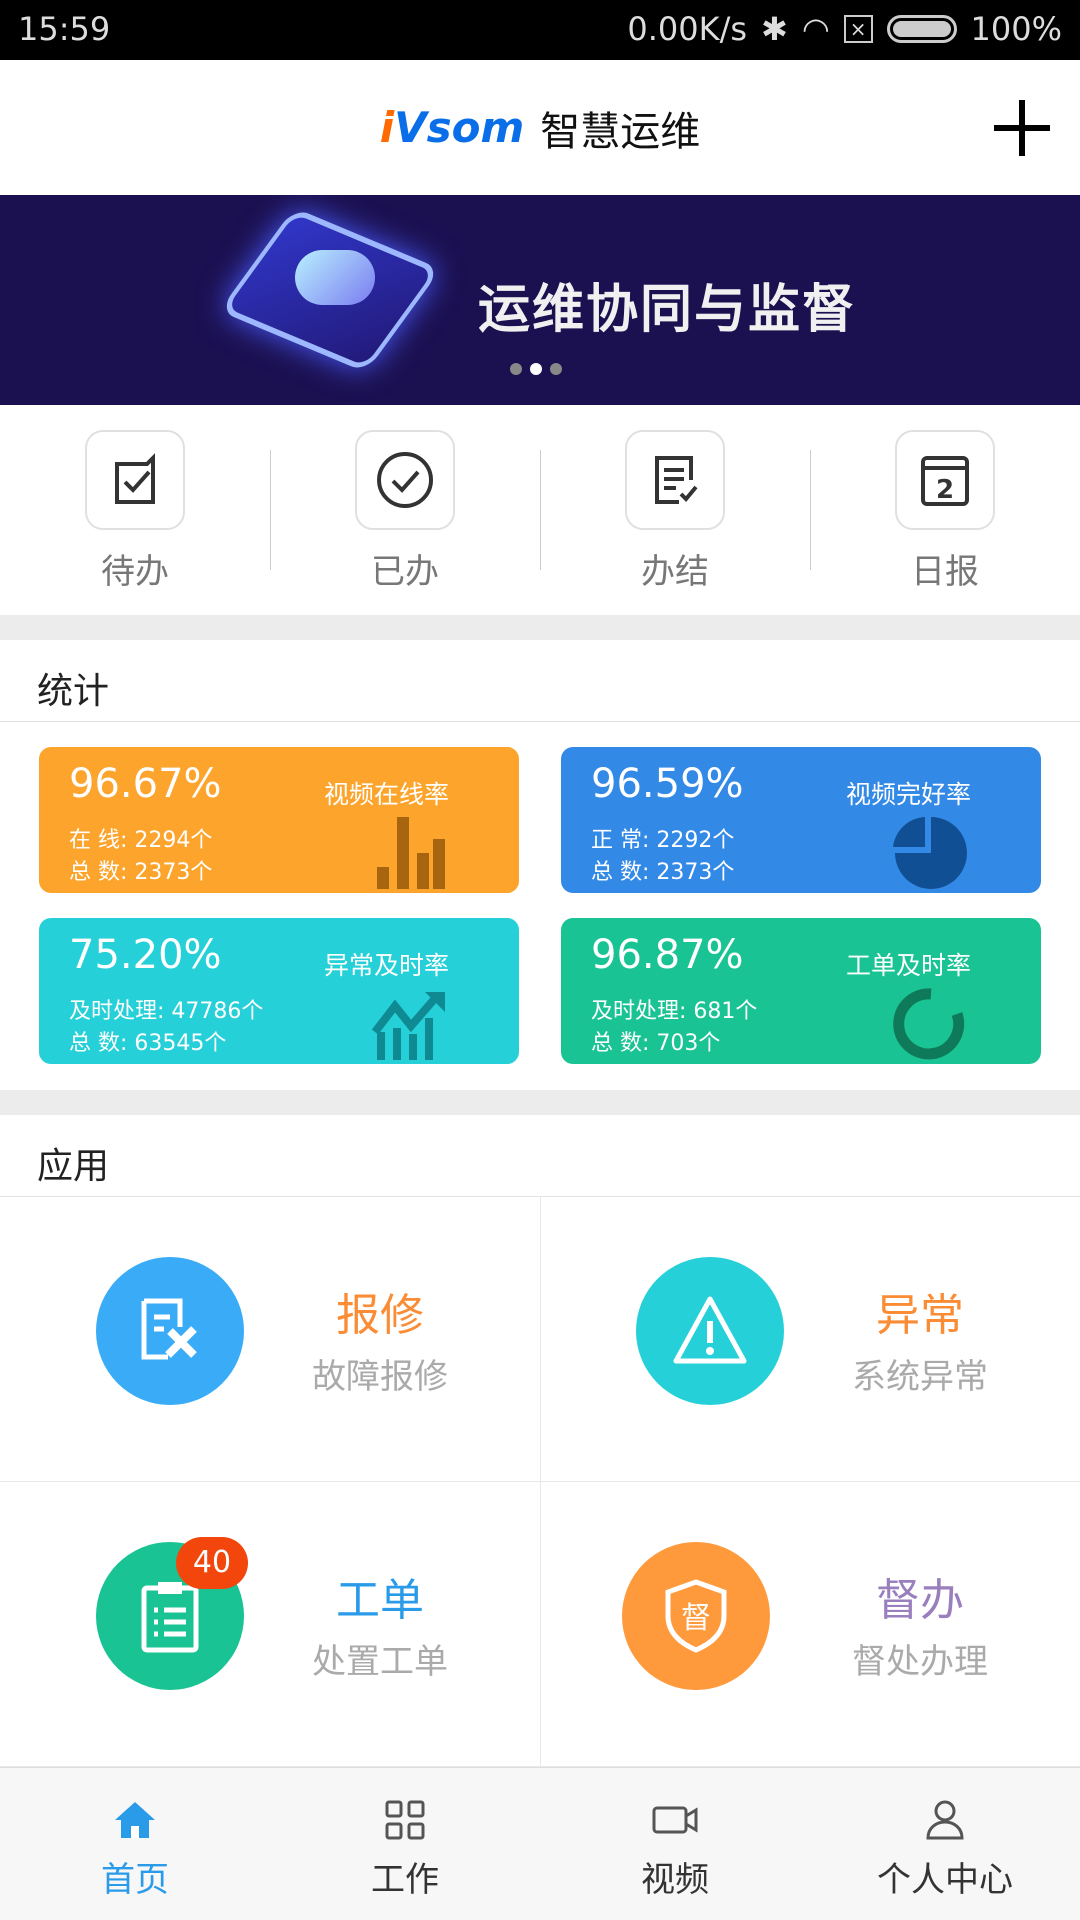 Image resolution: width=1080 pixels, height=1920 pixels. I want to click on home-icon, so click(135, 1820).